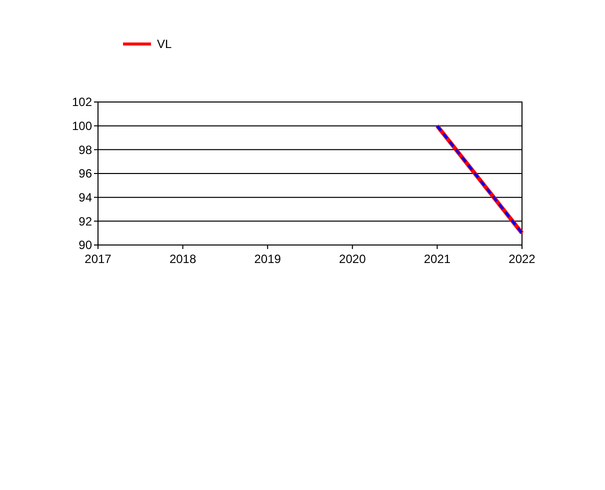  What do you see at coordinates (352, 259) in the screenshot?
I see `x-tick-label: 2020` at bounding box center [352, 259].